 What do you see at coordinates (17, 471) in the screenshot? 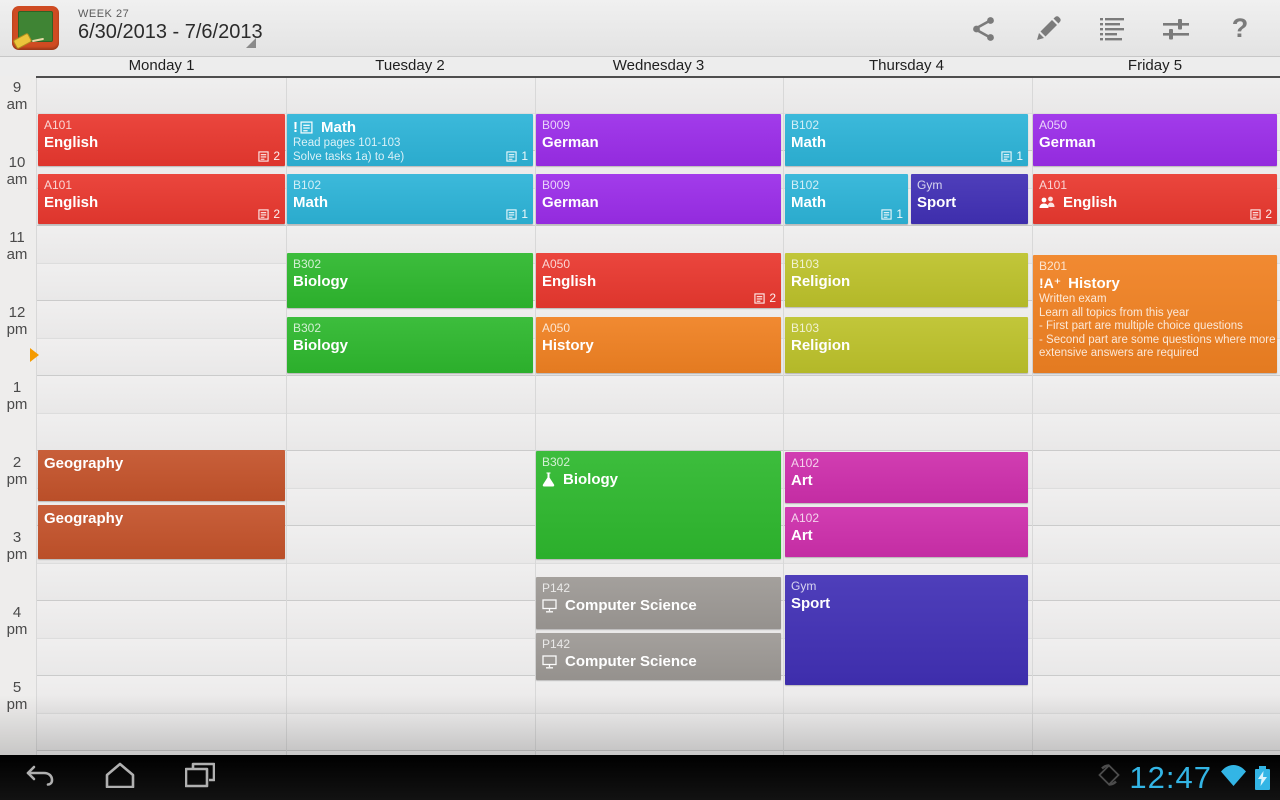
I see `time-axis-label: 2 pm` at bounding box center [17, 471].